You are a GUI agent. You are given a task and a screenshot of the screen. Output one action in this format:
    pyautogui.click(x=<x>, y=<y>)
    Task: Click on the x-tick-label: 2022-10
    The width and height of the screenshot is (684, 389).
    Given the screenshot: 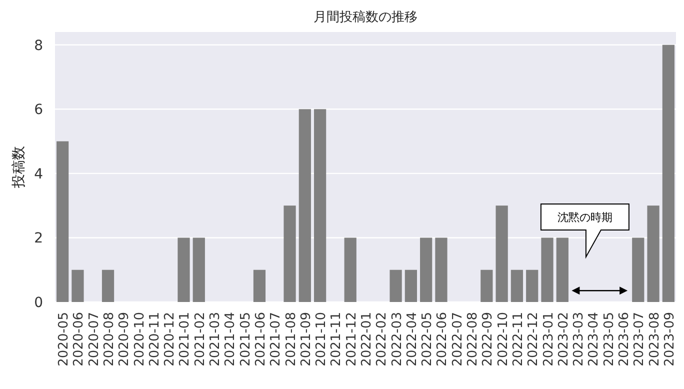 What is the action you would take?
    pyautogui.click(x=503, y=339)
    